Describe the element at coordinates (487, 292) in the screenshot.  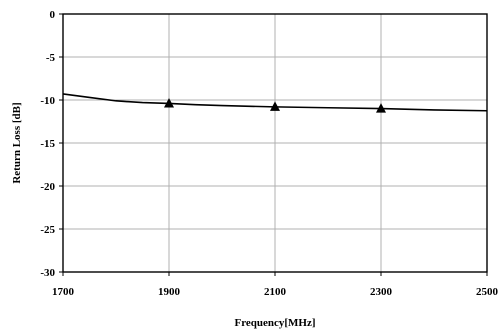
I see `x-tick-label: 2500` at that location.